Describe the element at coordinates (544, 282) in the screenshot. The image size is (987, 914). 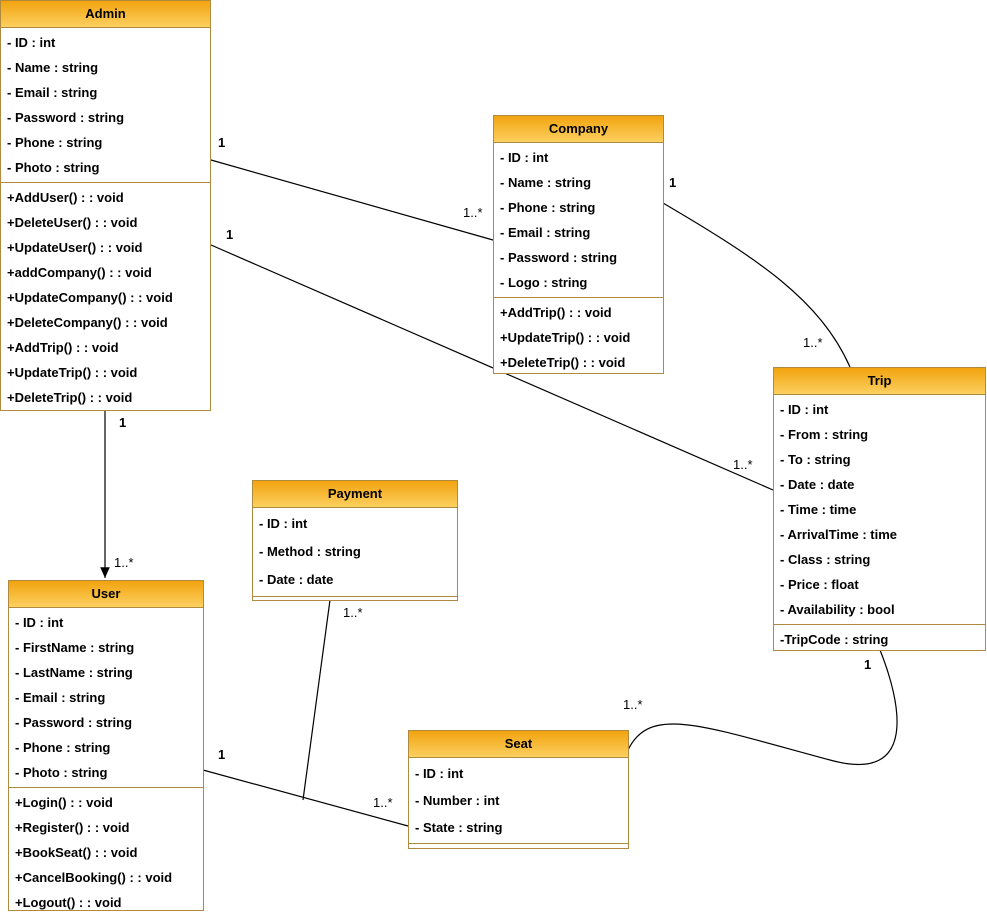
I see `attribute: - Logo : string` at that location.